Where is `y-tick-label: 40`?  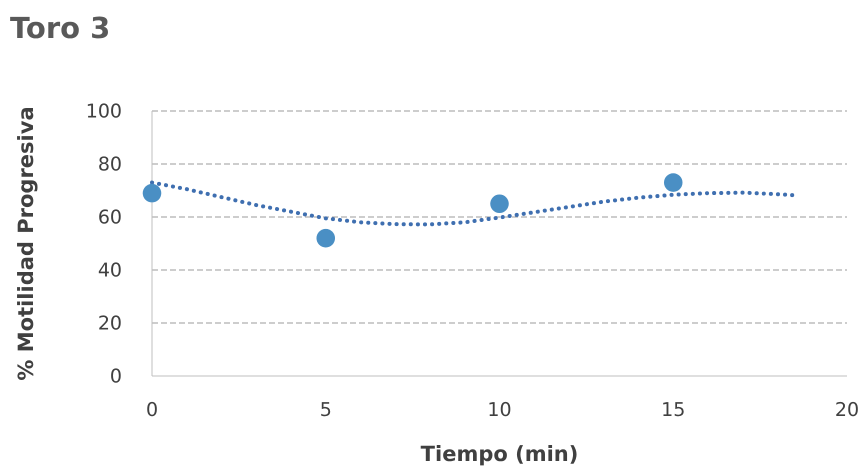 y-tick-label: 40 is located at coordinates (110, 271).